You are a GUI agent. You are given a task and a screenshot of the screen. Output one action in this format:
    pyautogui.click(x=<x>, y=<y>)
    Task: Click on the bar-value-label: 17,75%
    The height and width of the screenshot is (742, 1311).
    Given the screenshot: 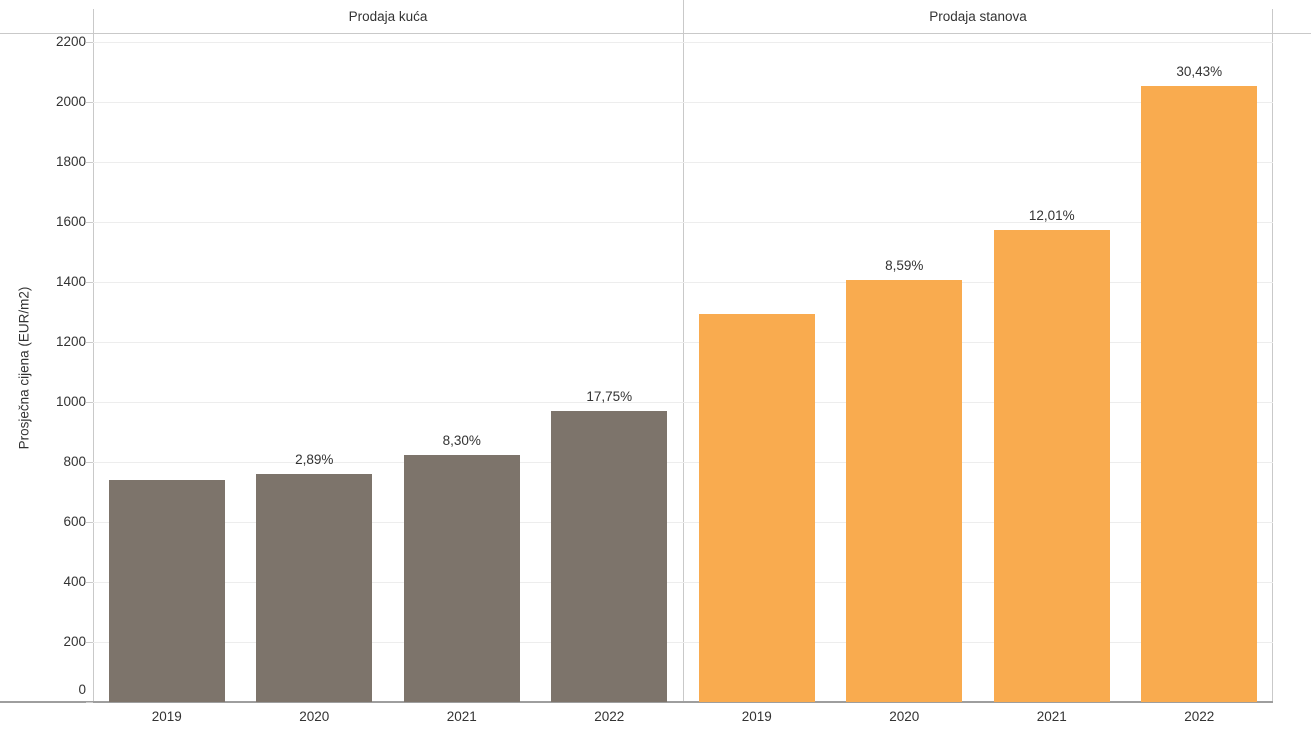 What is the action you would take?
    pyautogui.click(x=609, y=396)
    